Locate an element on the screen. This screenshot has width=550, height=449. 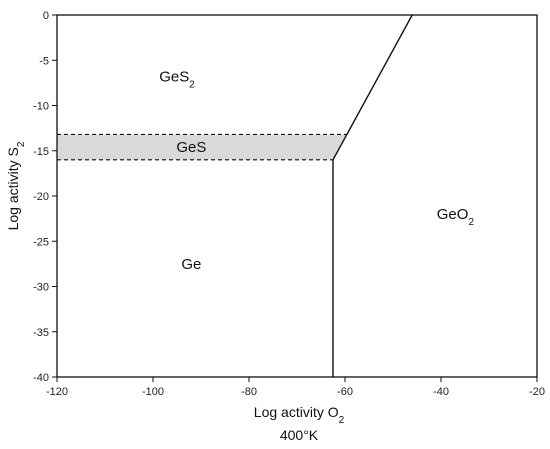
y-tick-label: -25 is located at coordinates (41, 242).